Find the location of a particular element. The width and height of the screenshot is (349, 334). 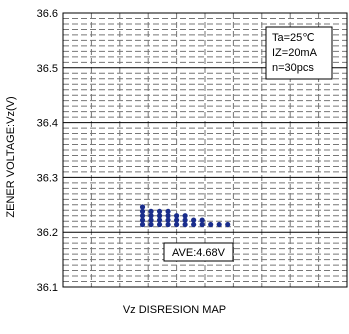

y-axis-ticks: 36.6 36.5 36.4 36.3 36.2 36.1 is located at coordinates (47, 151).